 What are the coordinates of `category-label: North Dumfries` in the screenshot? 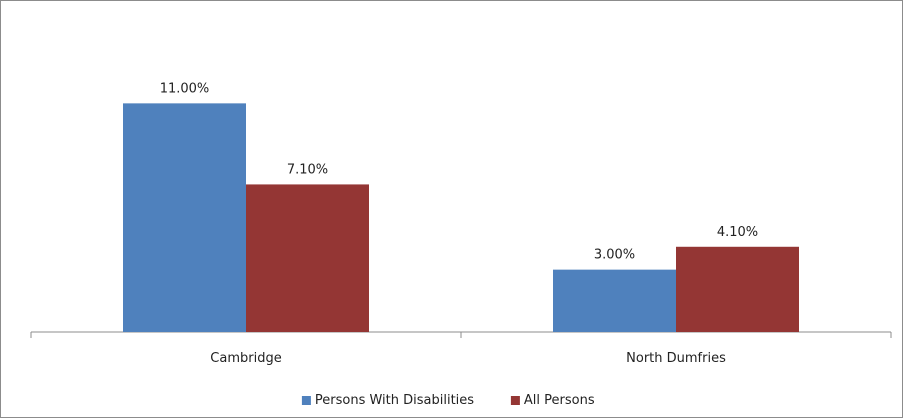 It's located at (676, 358).